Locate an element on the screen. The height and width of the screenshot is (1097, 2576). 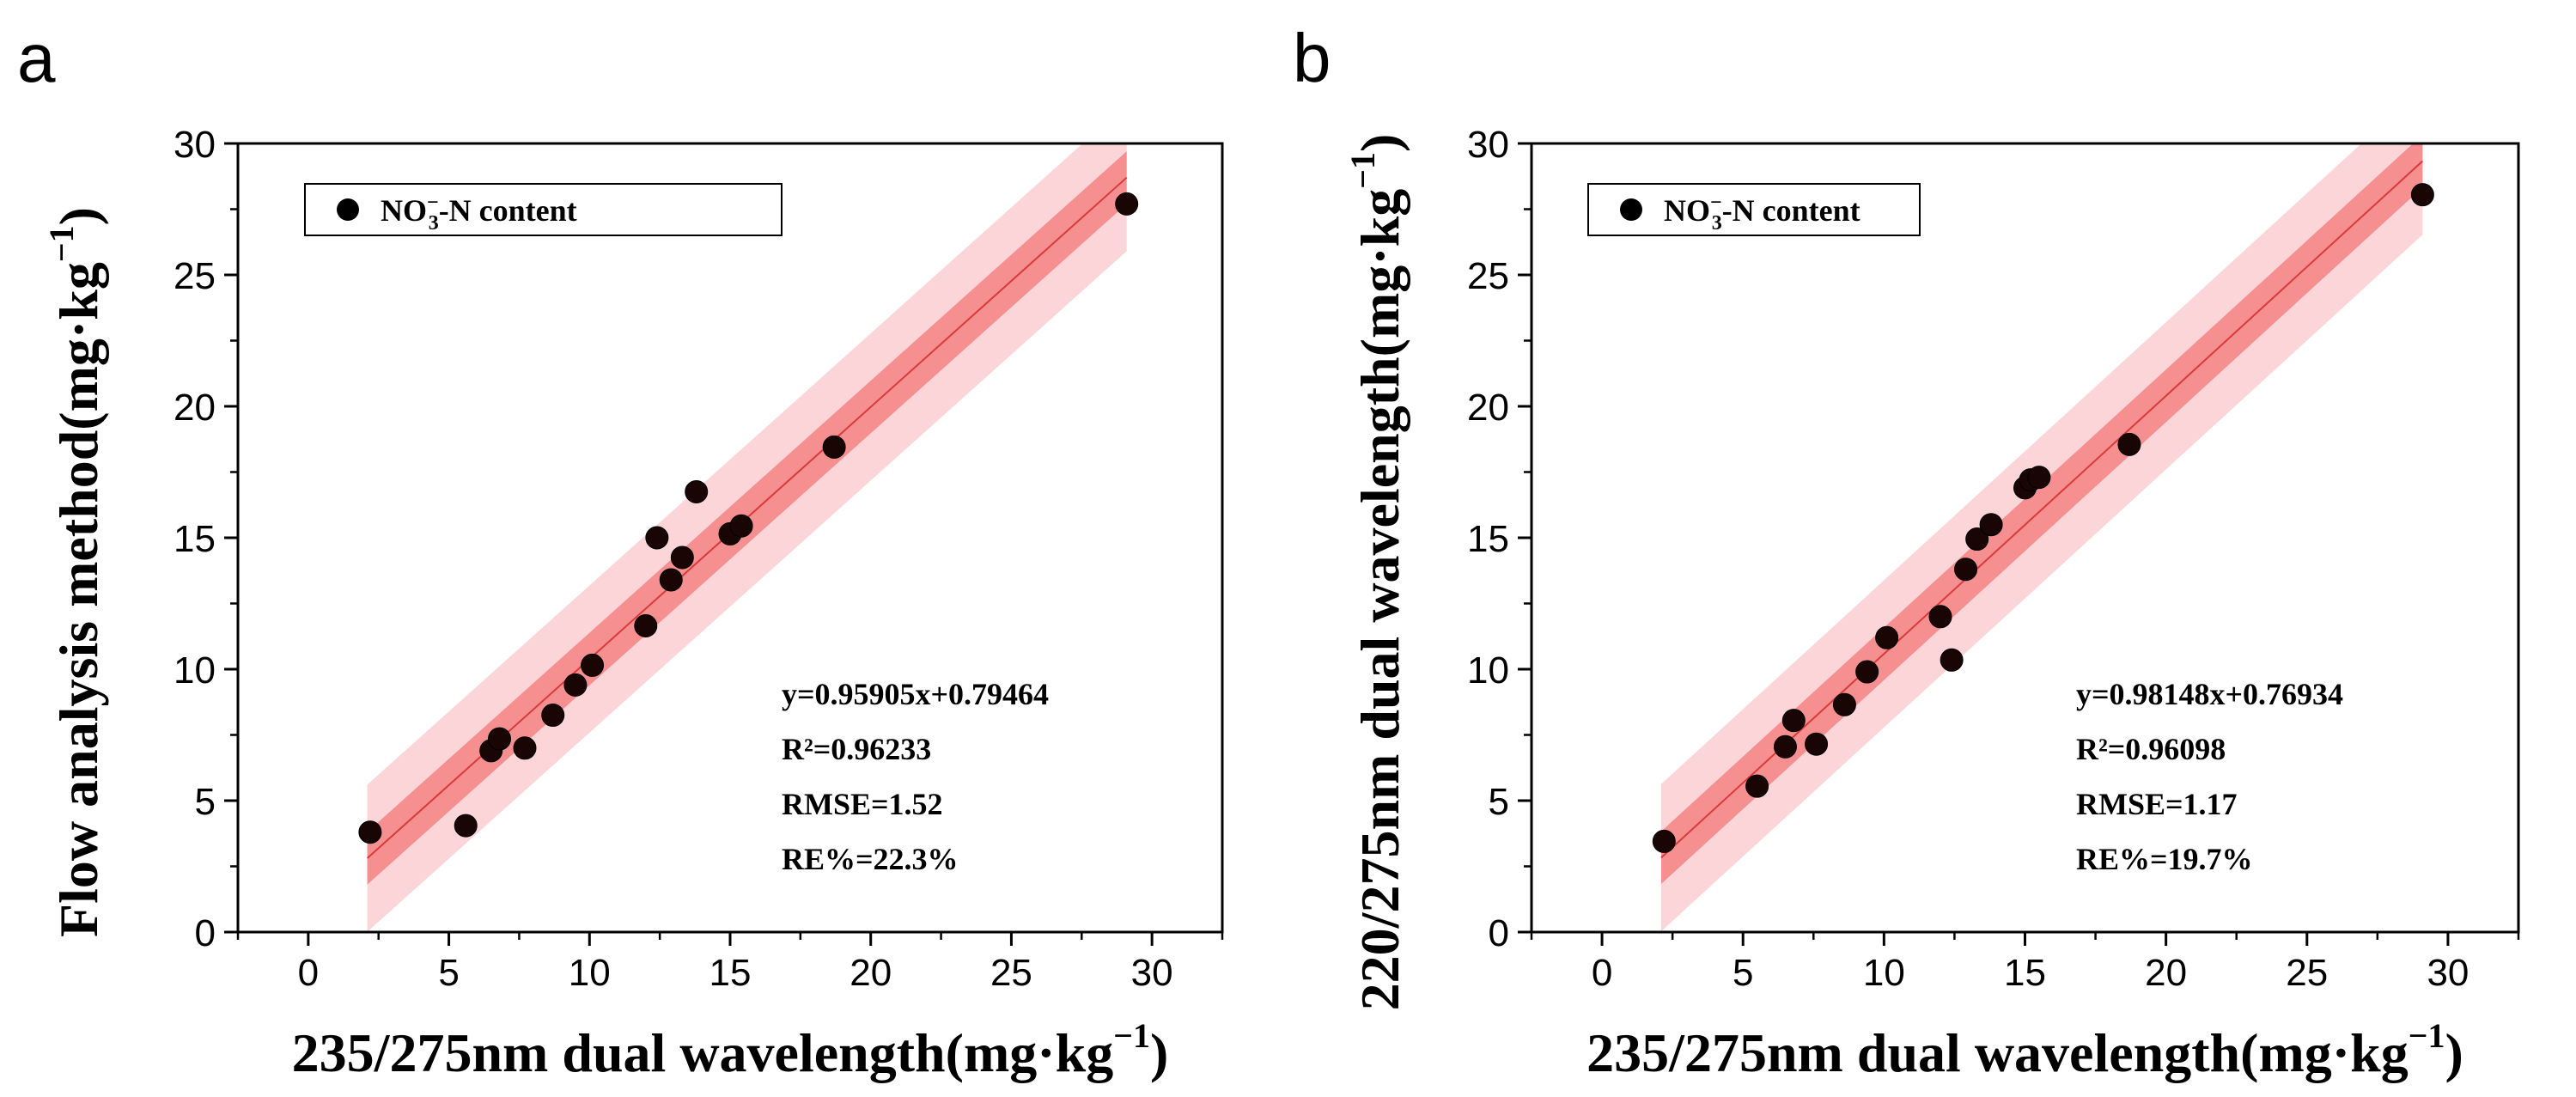
panel-label: b is located at coordinates (1312, 58).